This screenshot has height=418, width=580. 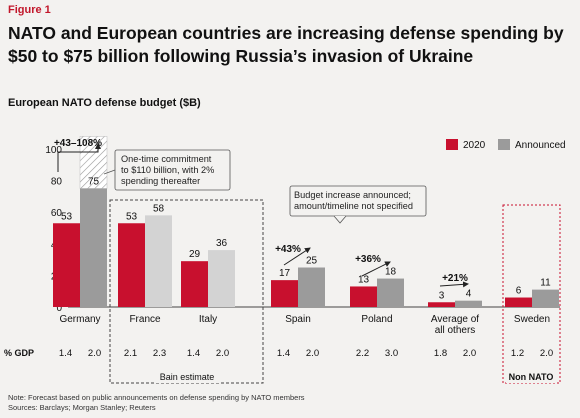 What do you see at coordinates (469, 294) in the screenshot?
I see `data-label-announced: 4` at bounding box center [469, 294].